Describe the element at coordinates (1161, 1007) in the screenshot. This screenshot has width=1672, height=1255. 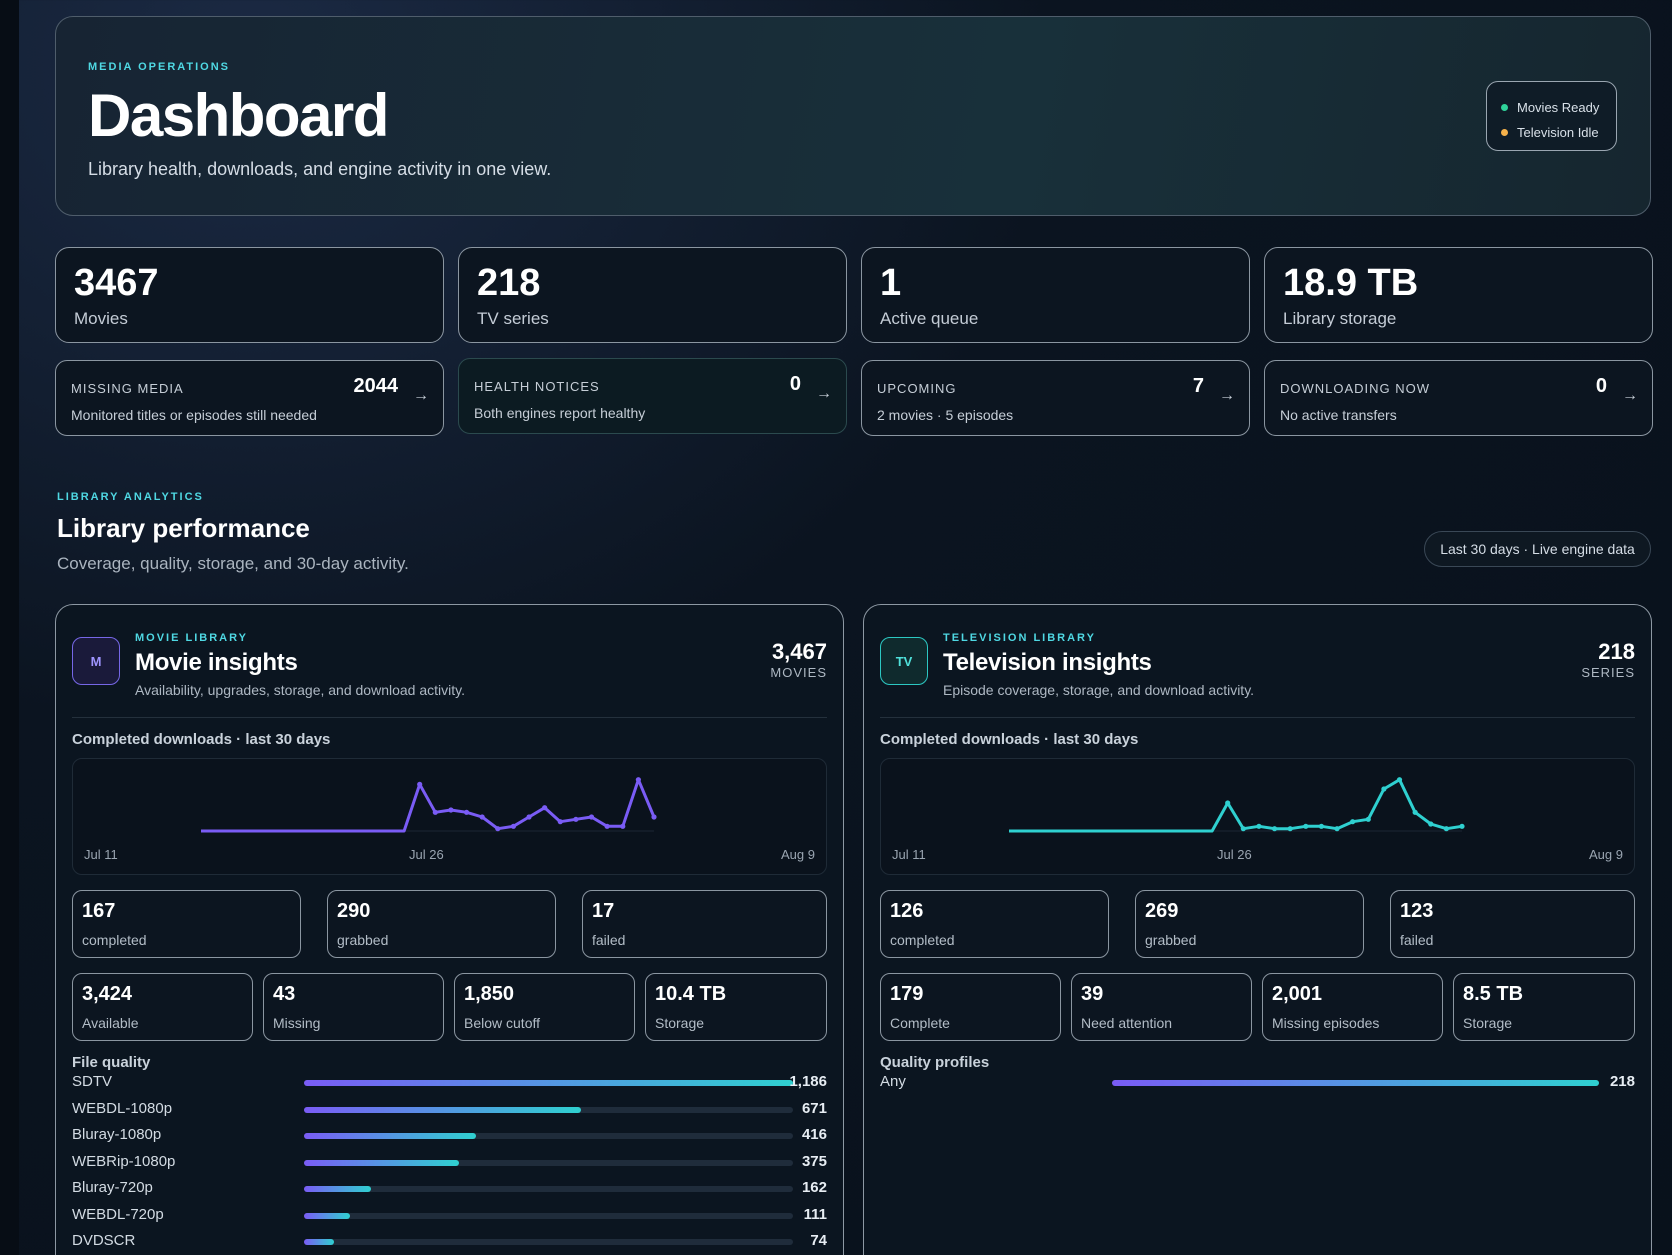
I see `metric-need-attention: 39 Need attention` at that location.